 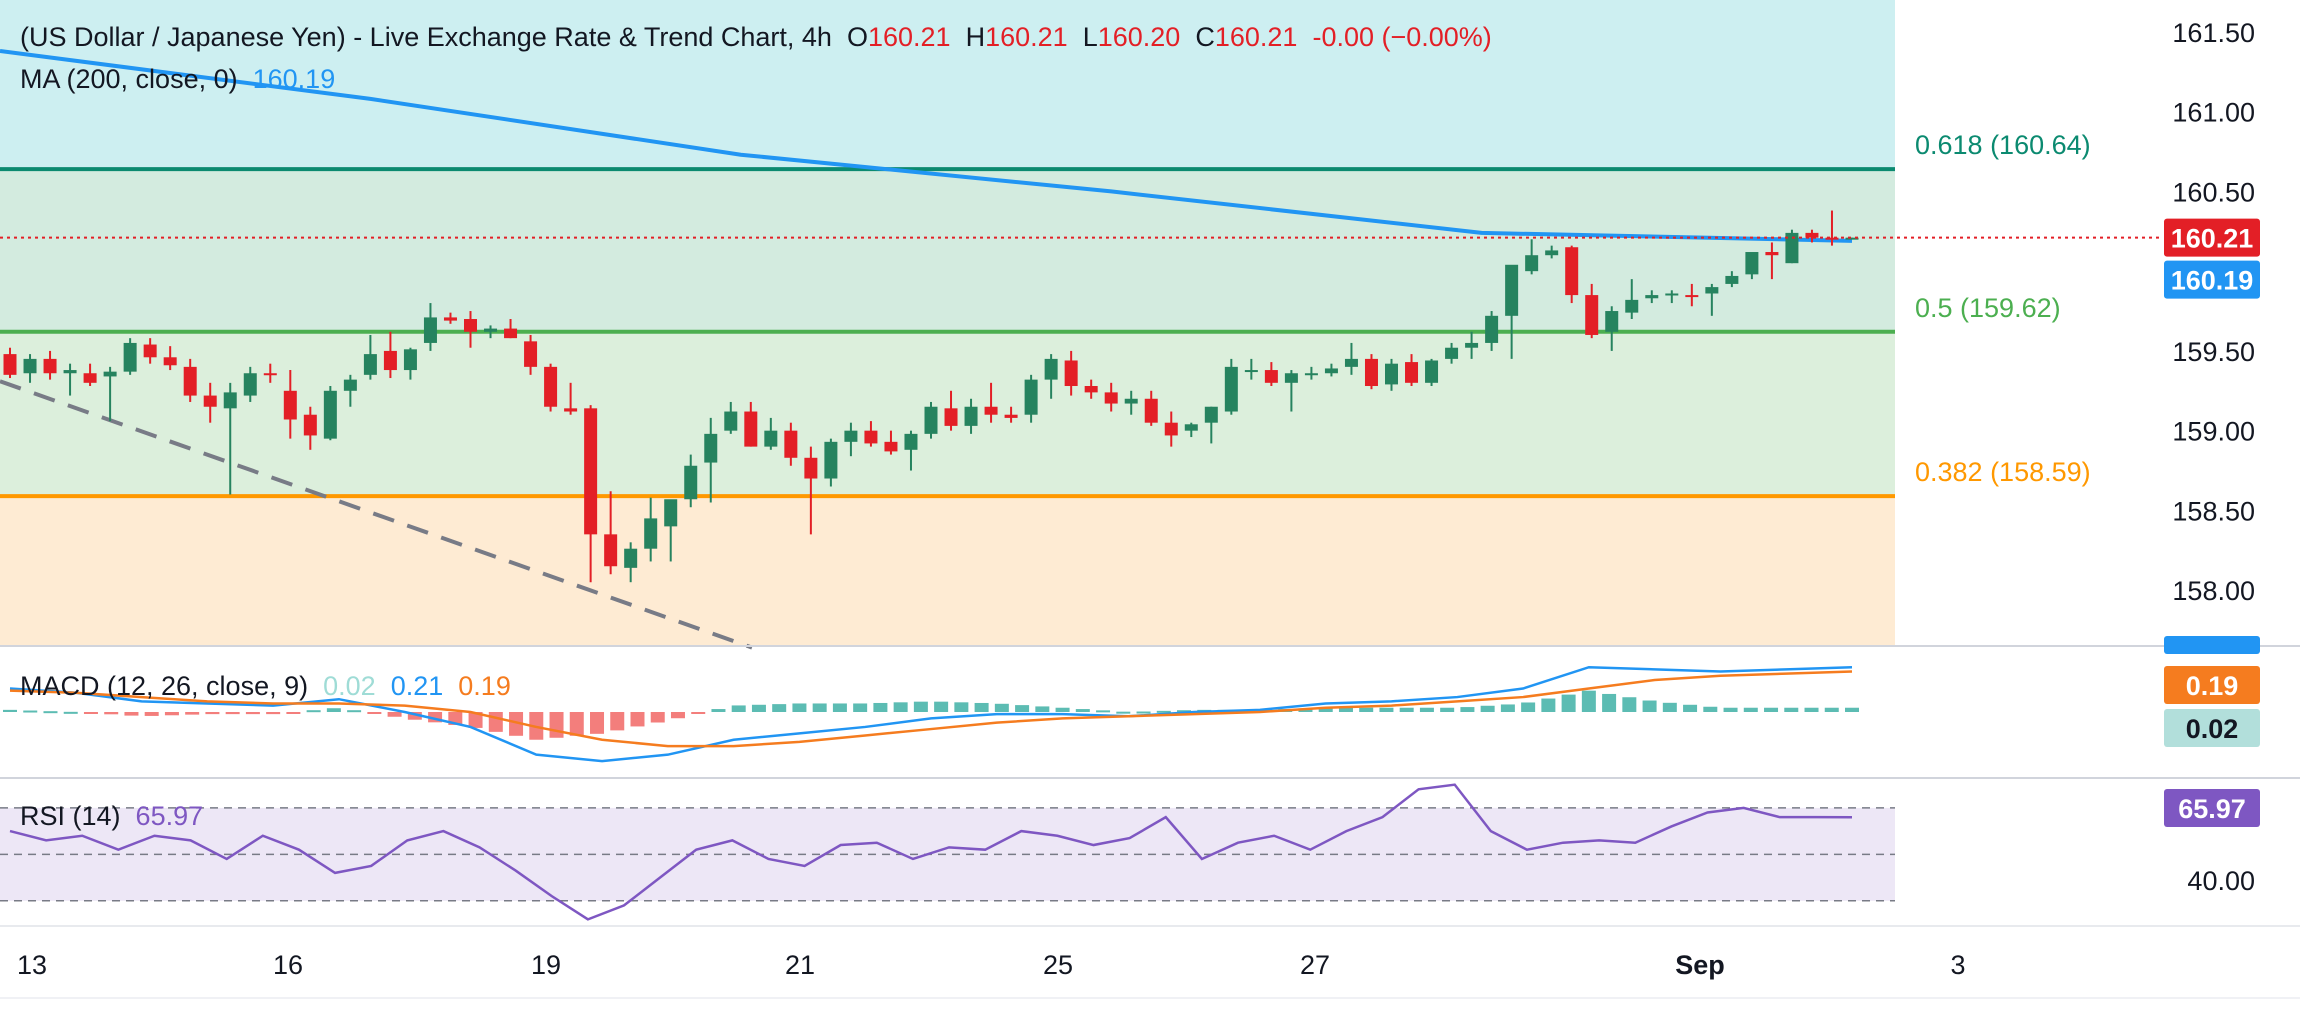 What do you see at coordinates (1127, 852) in the screenshot?
I see `rsi-pane: 40.00` at bounding box center [1127, 852].